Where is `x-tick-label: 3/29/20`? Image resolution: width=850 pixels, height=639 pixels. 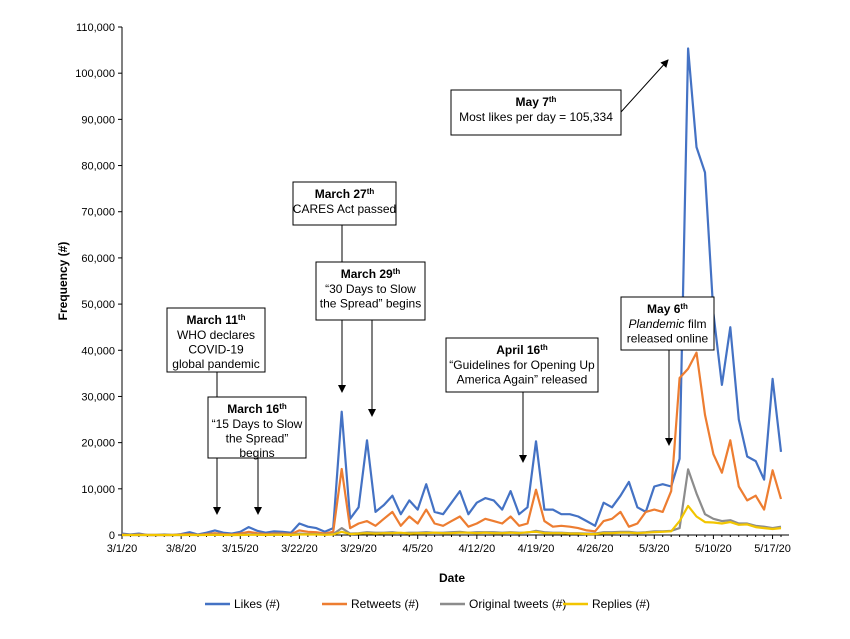
x-tick-label: 3/29/20 is located at coordinates (358, 549).